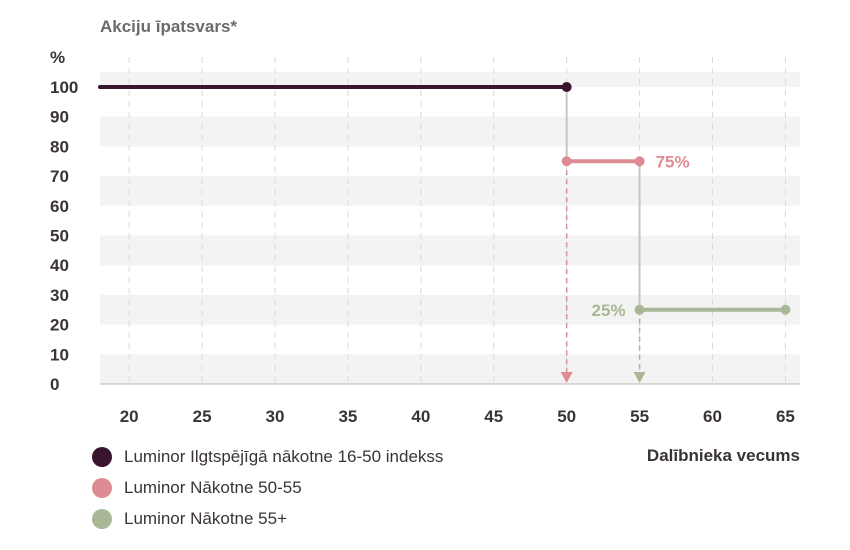 The height and width of the screenshot is (550, 850). What do you see at coordinates (59, 236) in the screenshot?
I see `y-tick-label: 50` at bounding box center [59, 236].